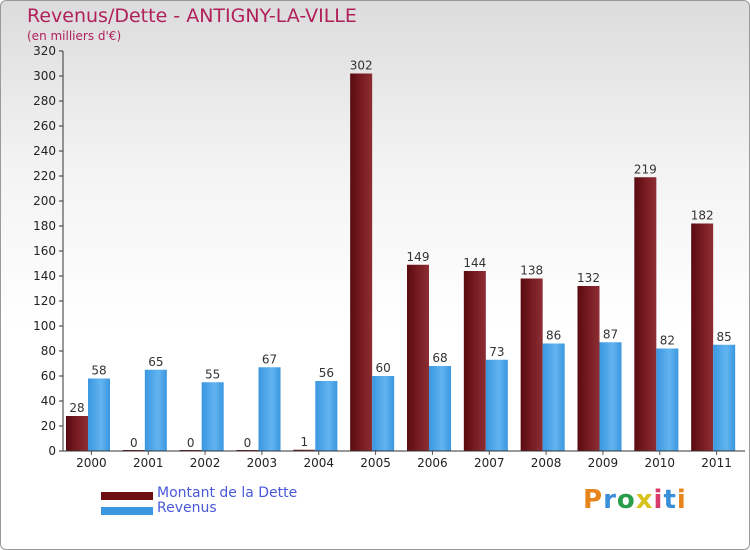  Describe the element at coordinates (610, 500) in the screenshot. I see `logo-letter: r` at that location.